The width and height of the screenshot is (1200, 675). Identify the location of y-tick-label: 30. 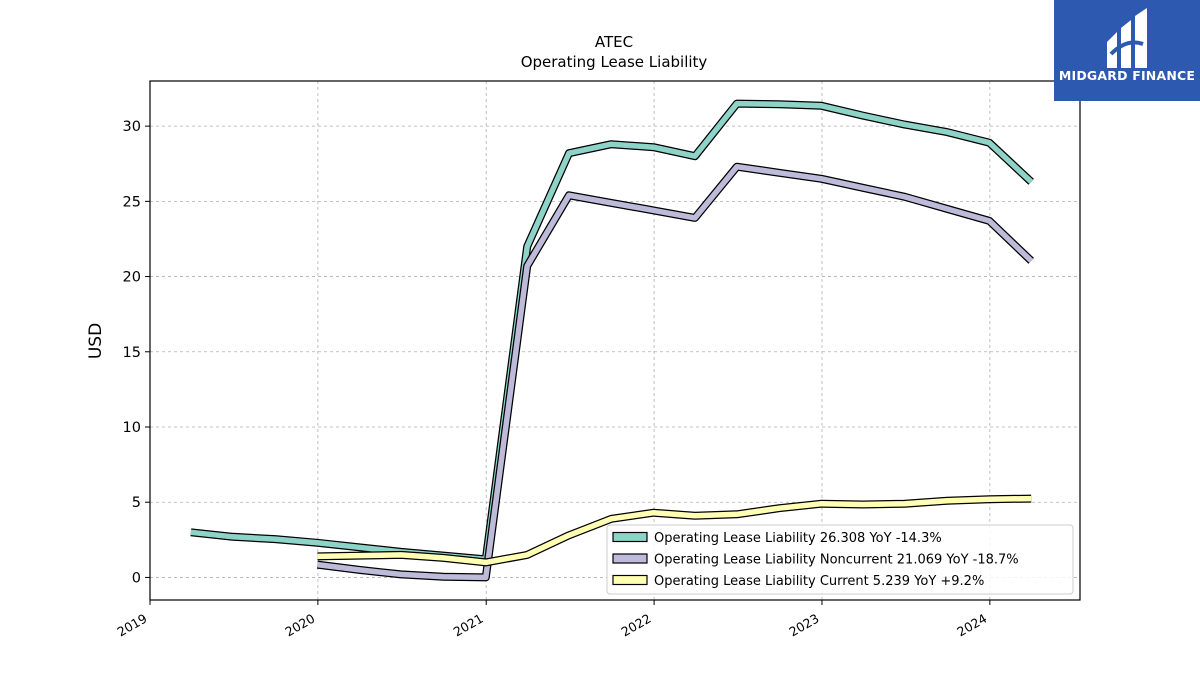
(132, 127).